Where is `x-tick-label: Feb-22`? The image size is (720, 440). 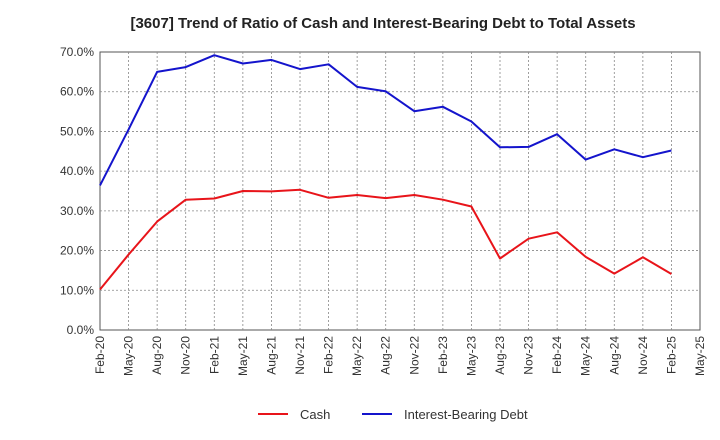 x-tick-label: Feb-22 is located at coordinates (329, 355).